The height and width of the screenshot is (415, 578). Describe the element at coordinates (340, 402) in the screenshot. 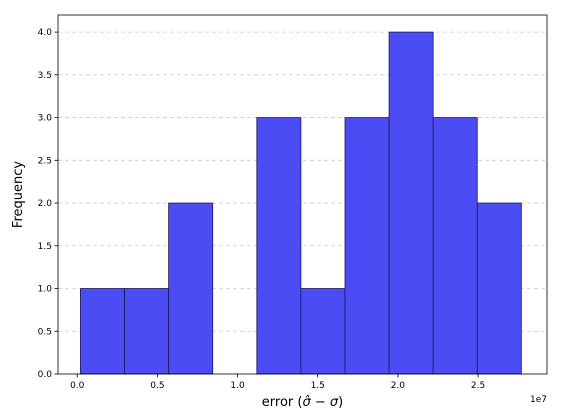

I see `x-axis-label-suffix: )` at that location.